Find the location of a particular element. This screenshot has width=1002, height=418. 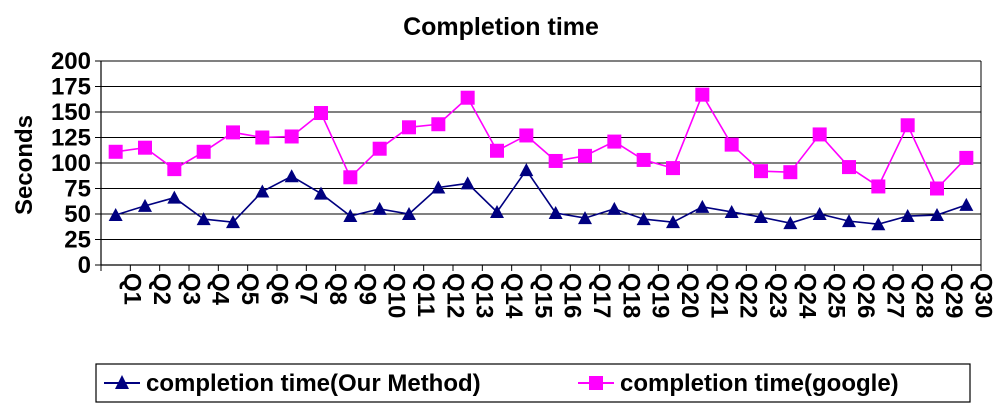

x-tick-label: Q12 is located at coordinates (454, 295).